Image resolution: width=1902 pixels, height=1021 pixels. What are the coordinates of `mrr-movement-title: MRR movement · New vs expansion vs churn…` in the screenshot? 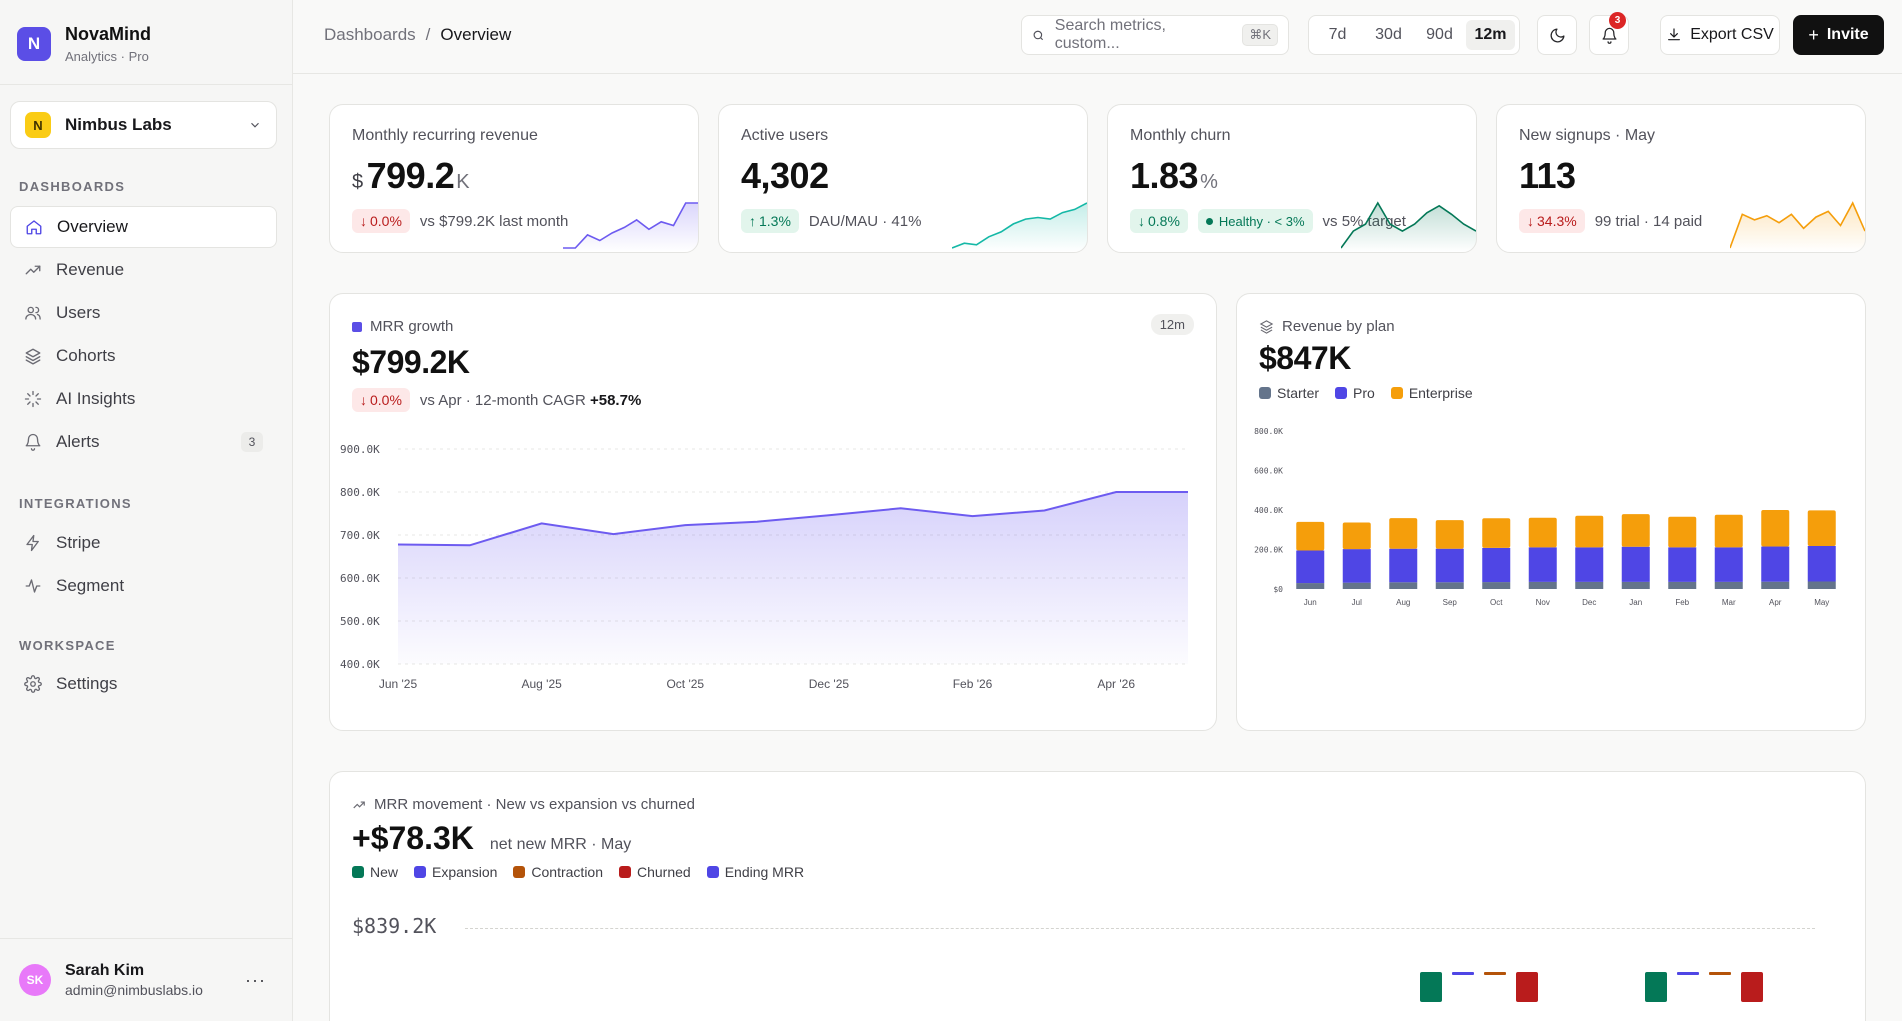 It's located at (534, 804).